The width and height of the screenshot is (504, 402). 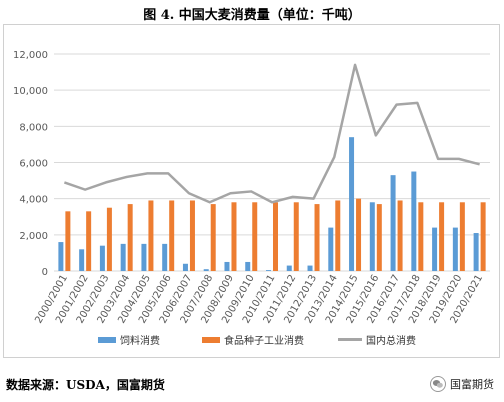 I want to click on legend-swatch-total, so click(x=350, y=339).